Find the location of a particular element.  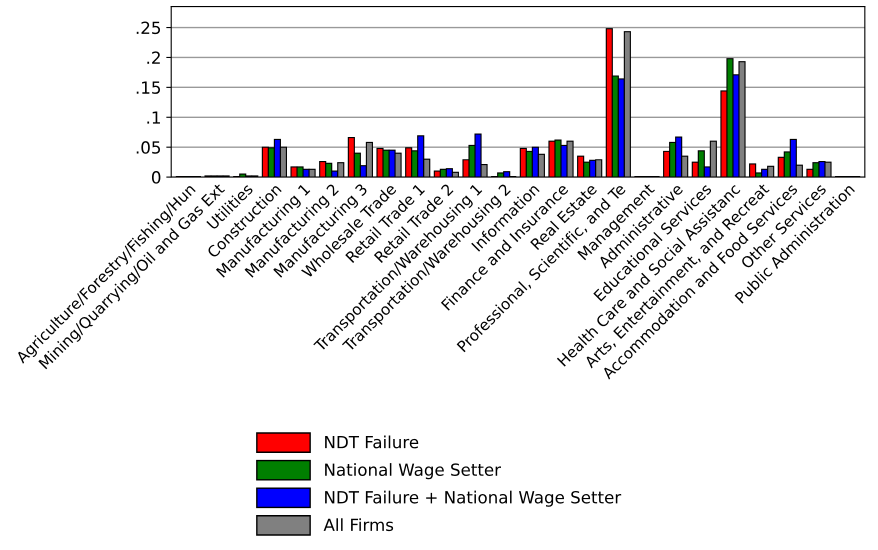

legend-label: NDT Failure + National Wage Setter is located at coordinates (473, 498).